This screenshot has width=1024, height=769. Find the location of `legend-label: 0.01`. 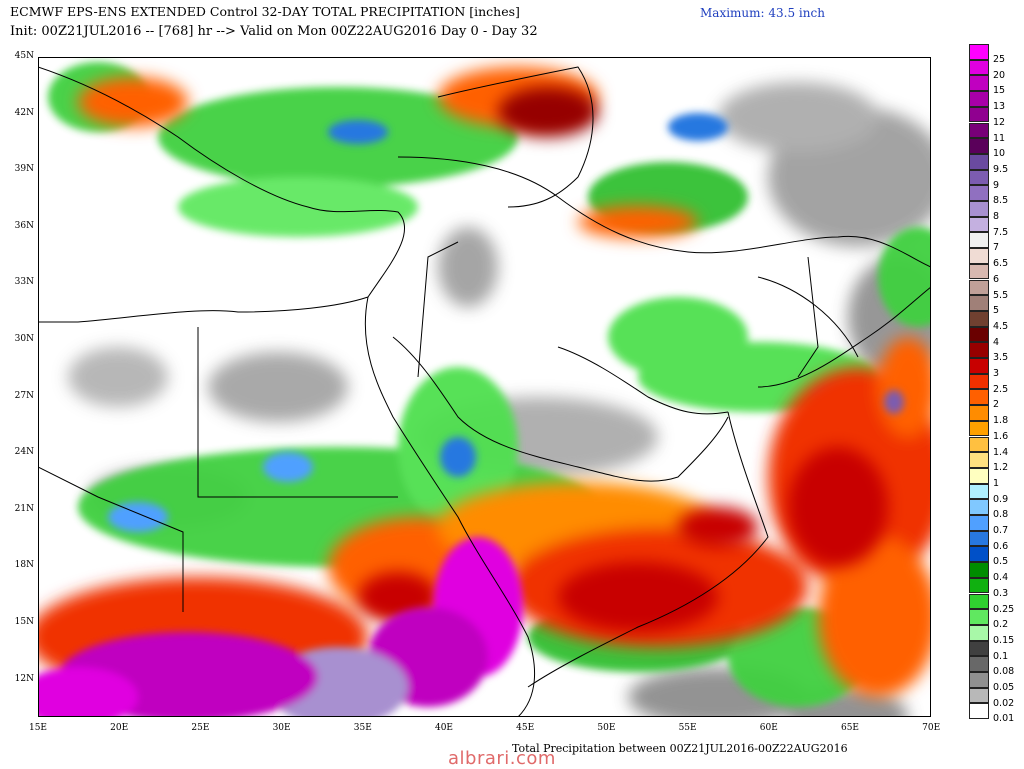

legend-label: 0.01 is located at coordinates (1004, 719).